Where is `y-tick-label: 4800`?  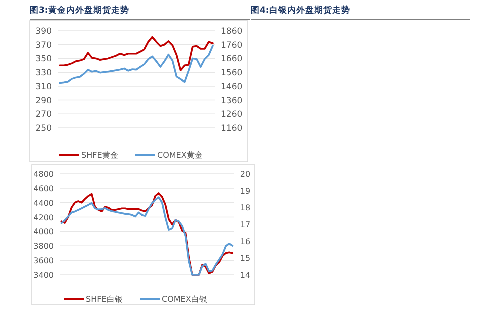 y-tick-label: 4800 is located at coordinates (44, 174).